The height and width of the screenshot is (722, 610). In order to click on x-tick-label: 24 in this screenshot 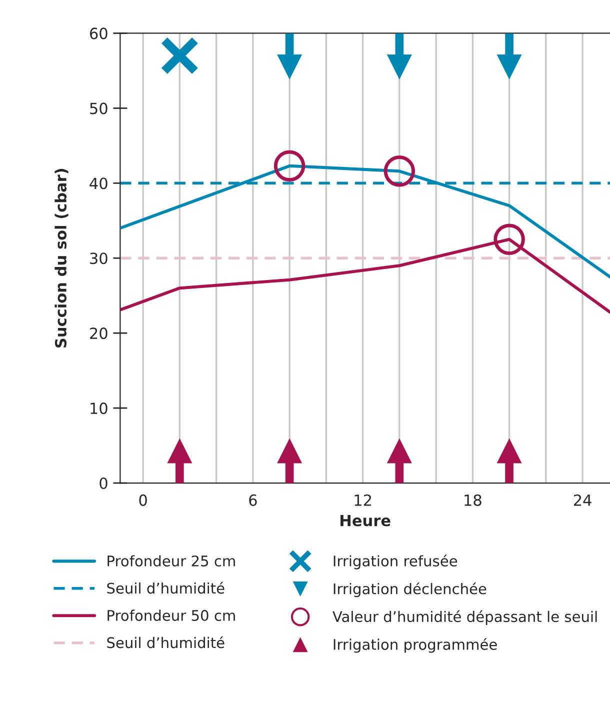, I will do `click(583, 500)`.